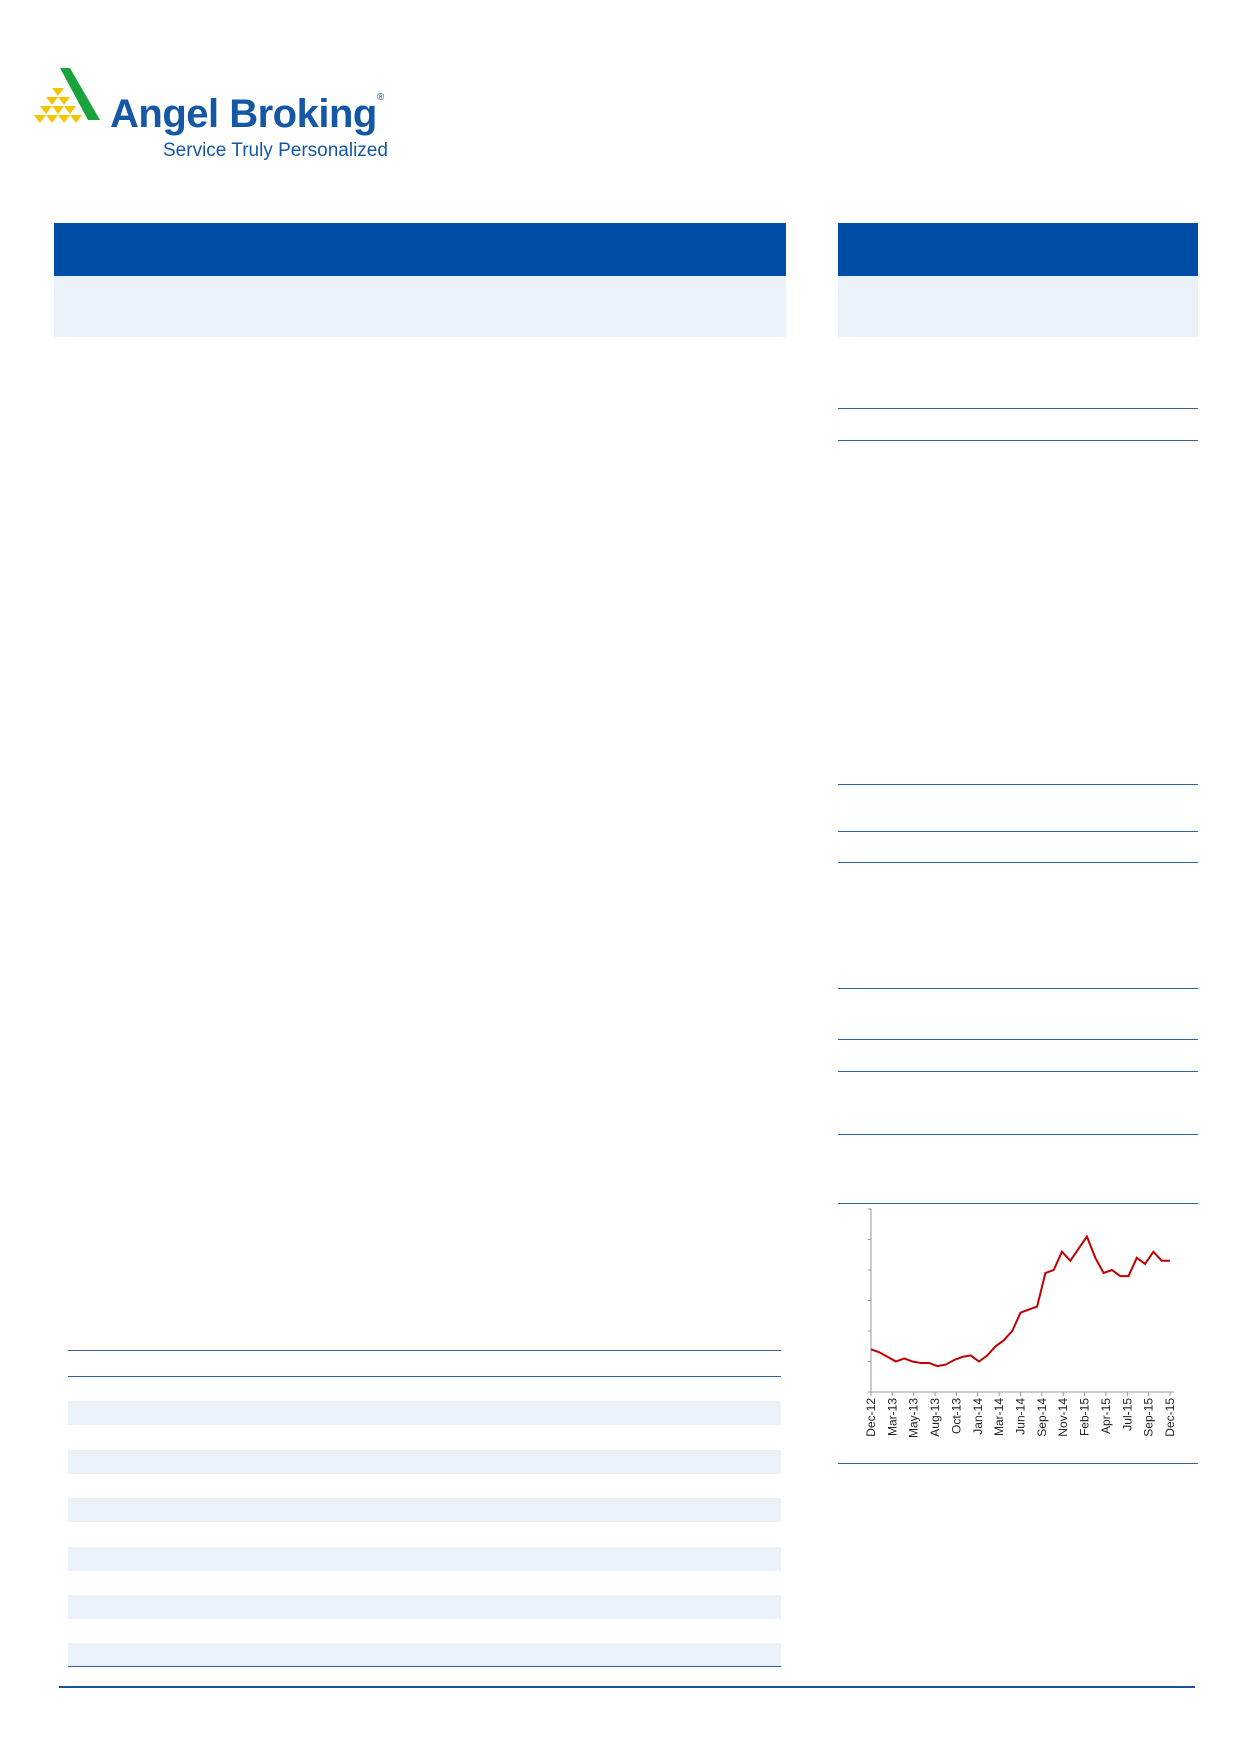 This screenshot has width=1240, height=1754. I want to click on table-bottom-rule, so click(424, 1666).